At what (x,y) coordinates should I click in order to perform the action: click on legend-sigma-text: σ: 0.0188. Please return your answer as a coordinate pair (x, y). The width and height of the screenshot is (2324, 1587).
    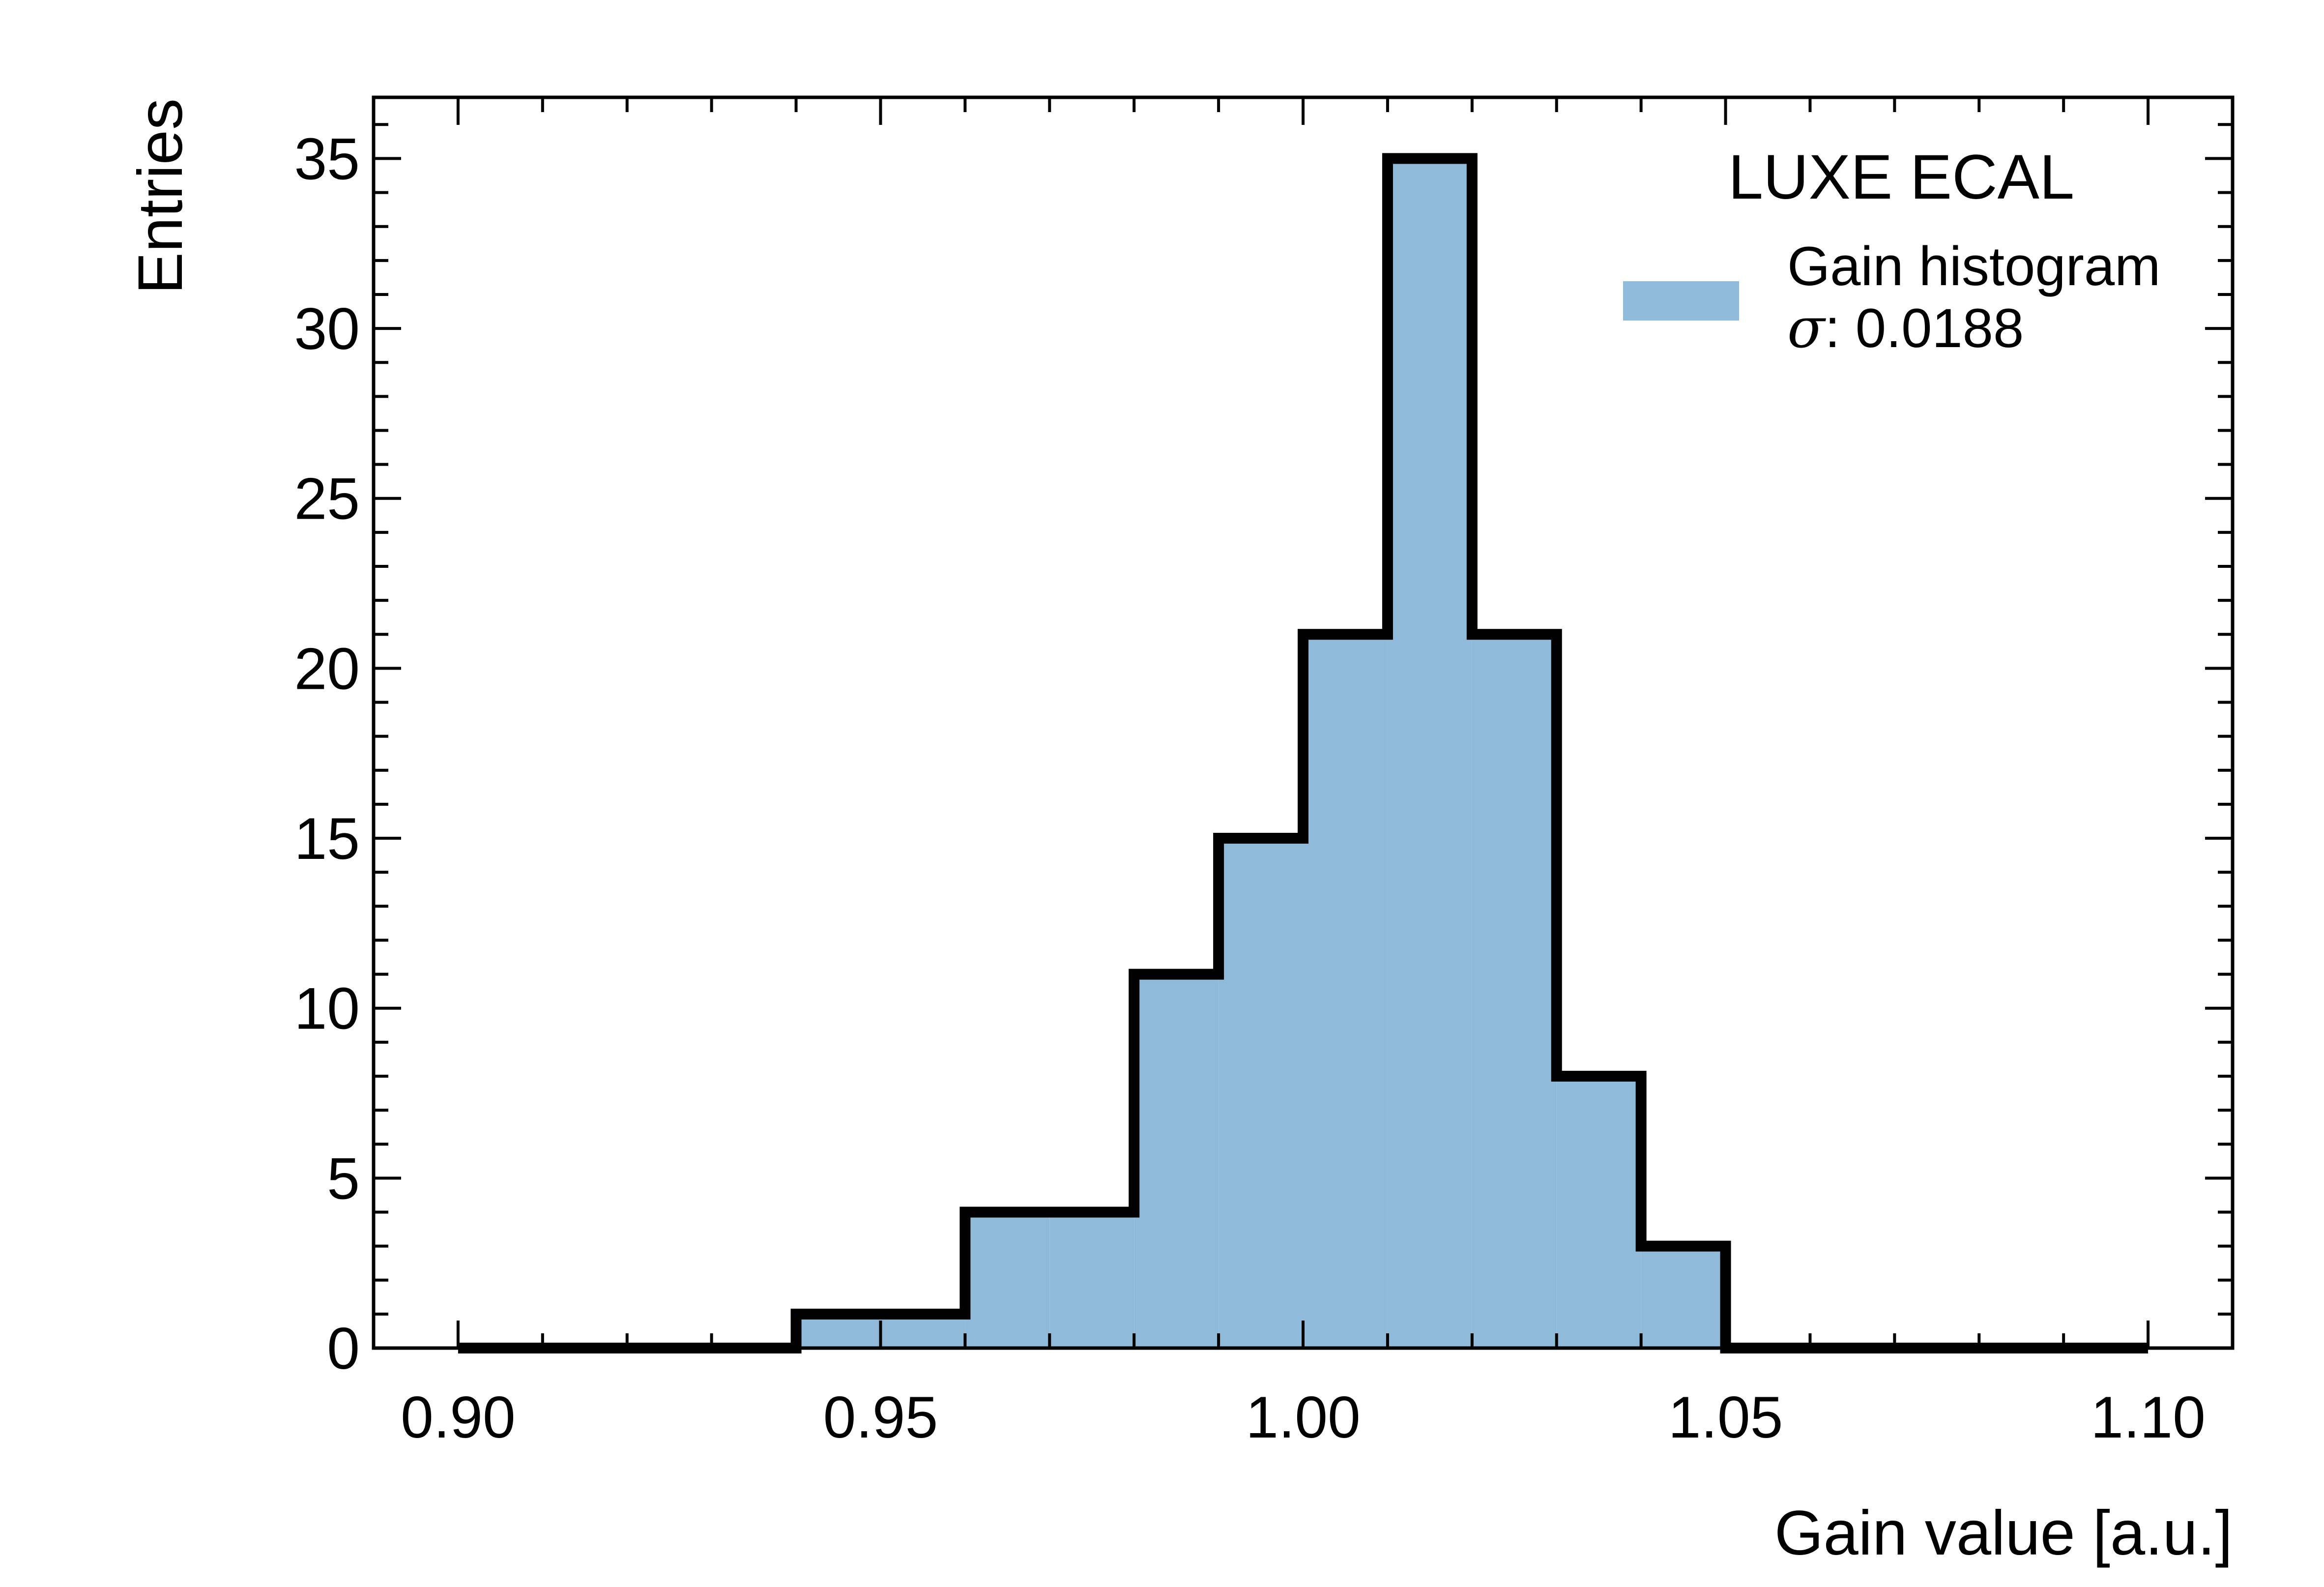
    Looking at the image, I should click on (1905, 328).